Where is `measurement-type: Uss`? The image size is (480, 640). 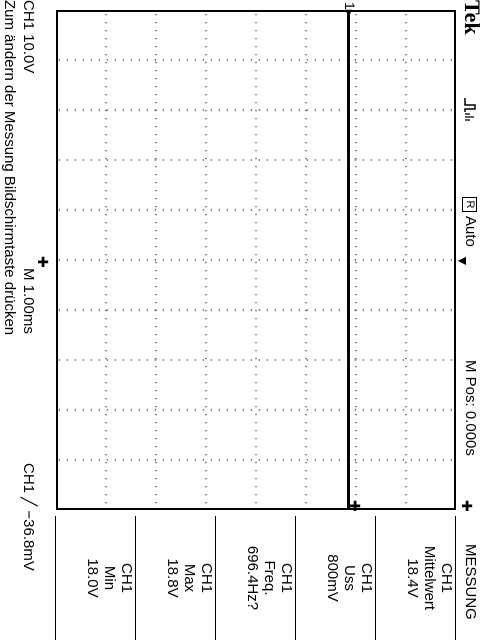 measurement-type: Uss is located at coordinates (349, 578).